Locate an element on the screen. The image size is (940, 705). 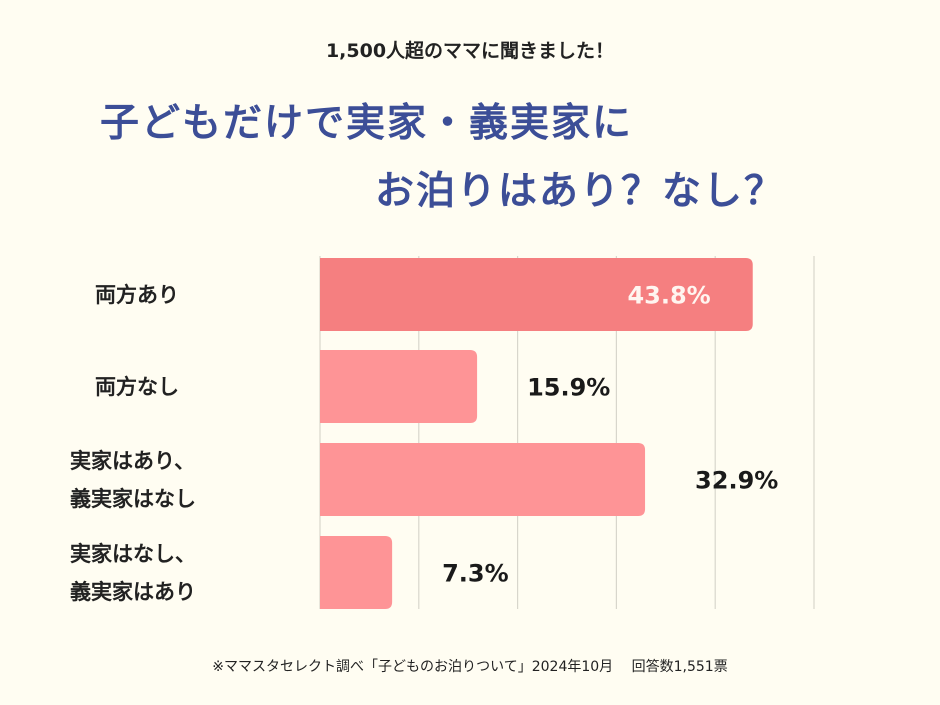
category-label: 実家はなし、 義実家はあり is located at coordinates (170, 573).